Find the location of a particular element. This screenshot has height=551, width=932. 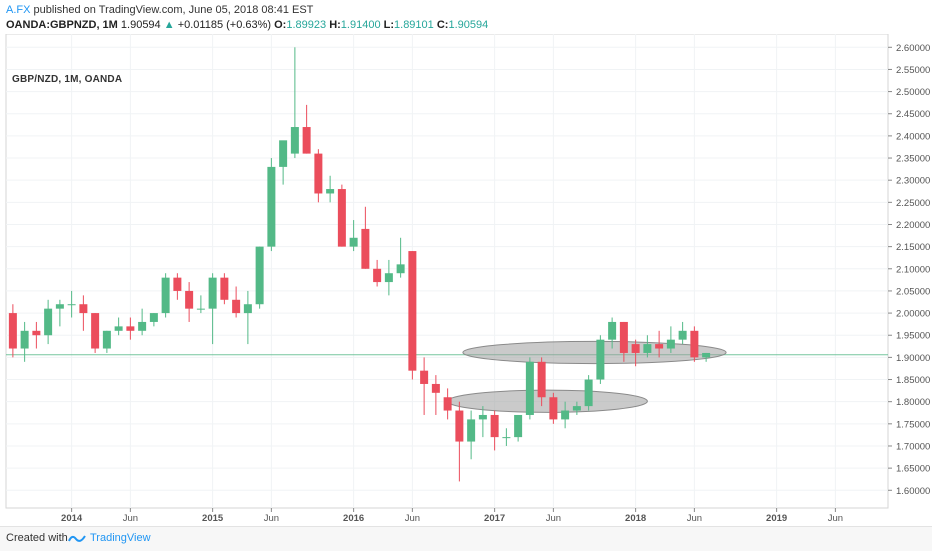

y-tick-label: 2.05000 is located at coordinates (913, 291).